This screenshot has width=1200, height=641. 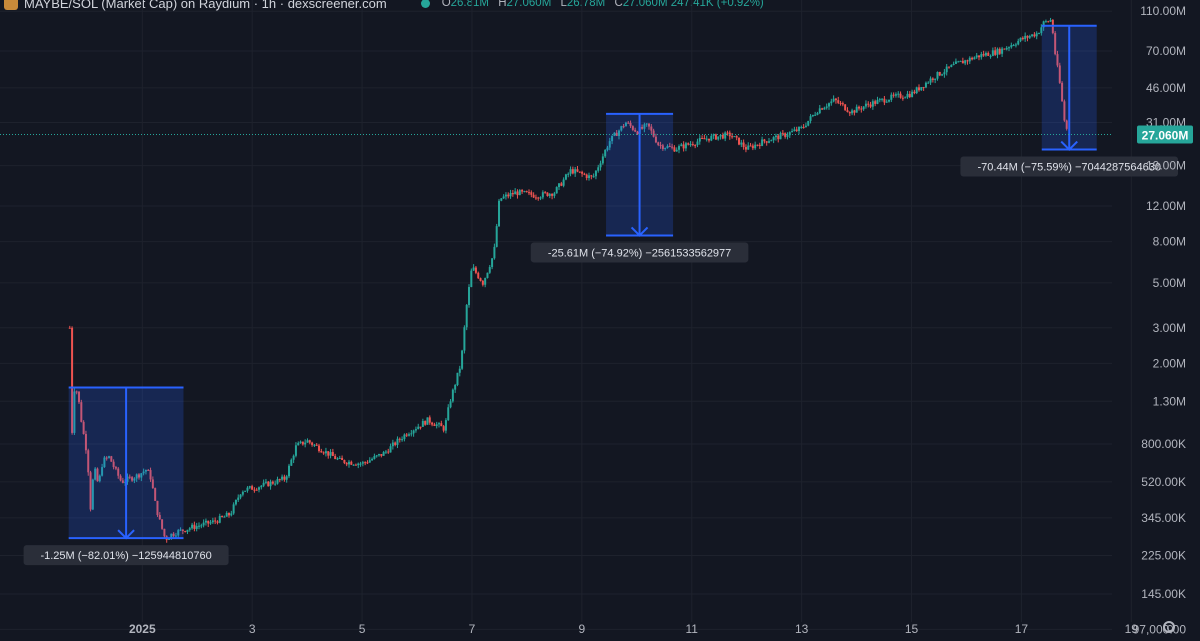 What do you see at coordinates (252, 629) in the screenshot?
I see `x-tick-label: 3` at bounding box center [252, 629].